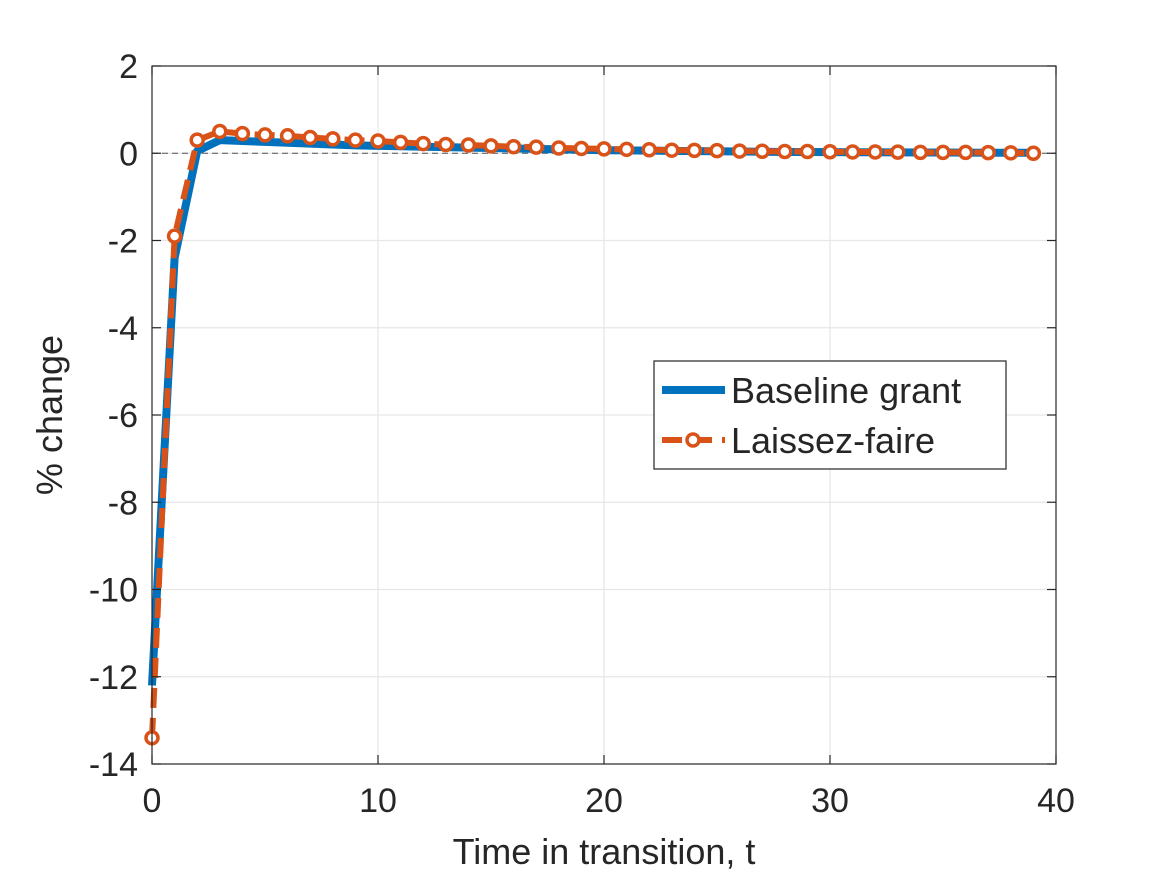 The width and height of the screenshot is (1167, 875). Describe the element at coordinates (846, 390) in the screenshot. I see `legend-label-baseline: Baseline grant` at that location.